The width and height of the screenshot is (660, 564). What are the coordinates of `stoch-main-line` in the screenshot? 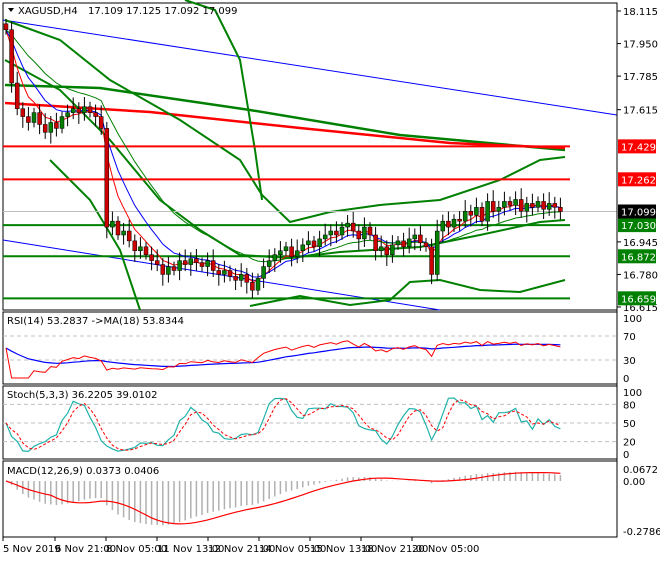 It's located at (283, 425).